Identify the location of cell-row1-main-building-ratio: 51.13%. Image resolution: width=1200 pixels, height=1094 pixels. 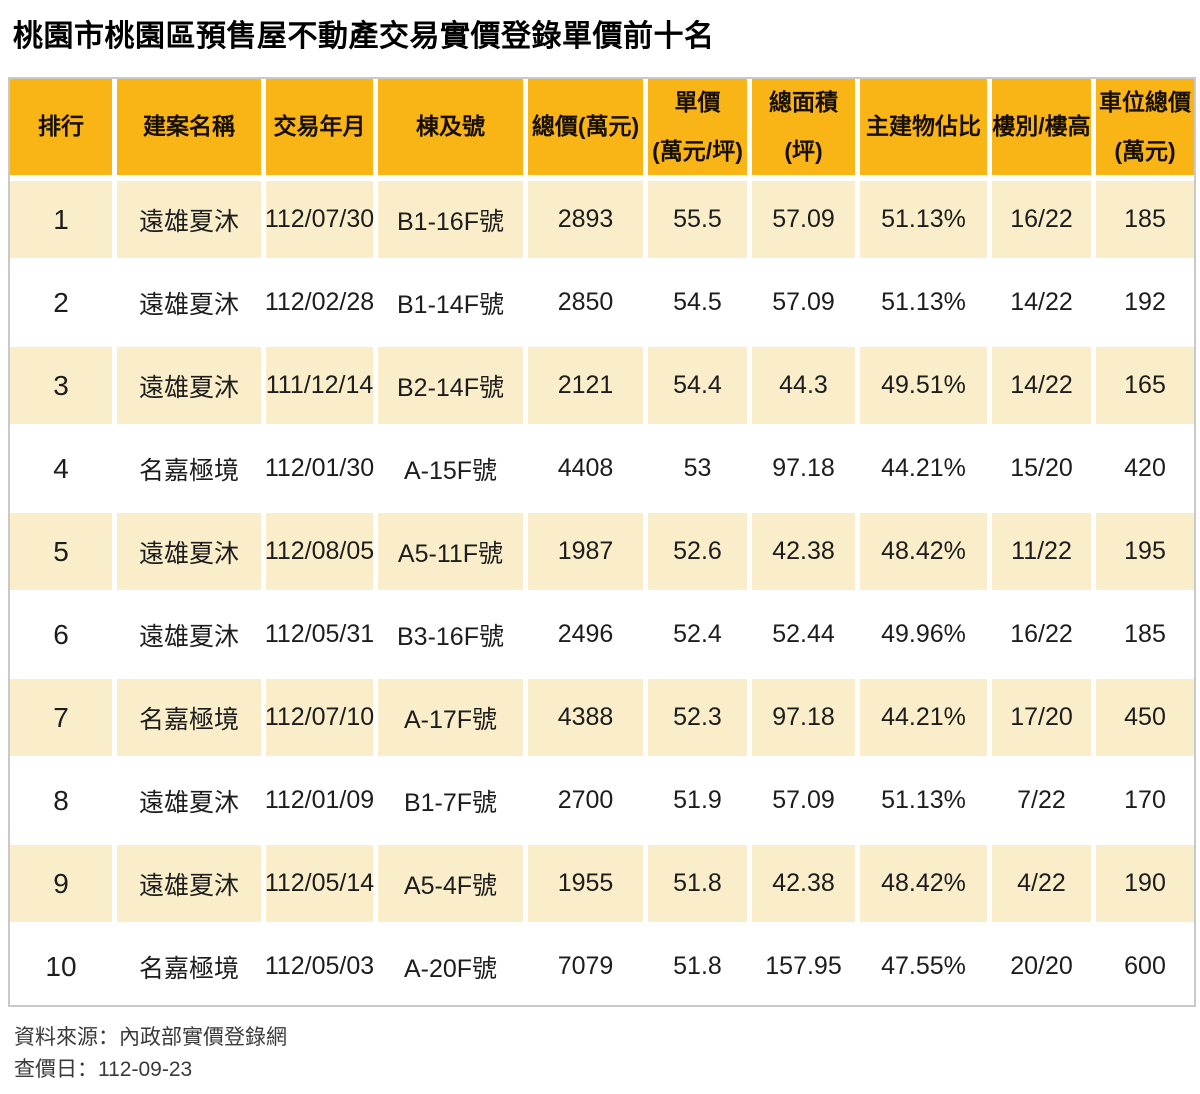
(923, 219).